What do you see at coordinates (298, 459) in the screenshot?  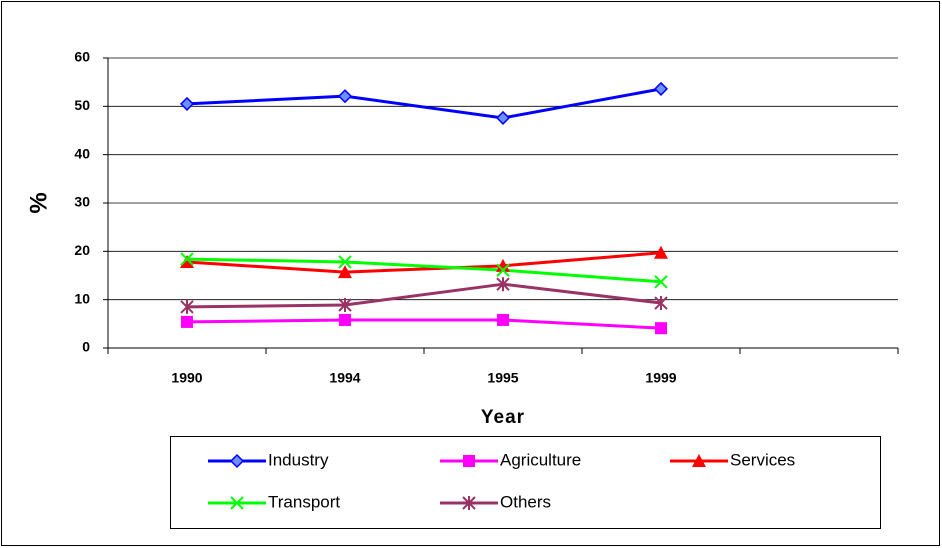 I see `legend-label: Industry` at bounding box center [298, 459].